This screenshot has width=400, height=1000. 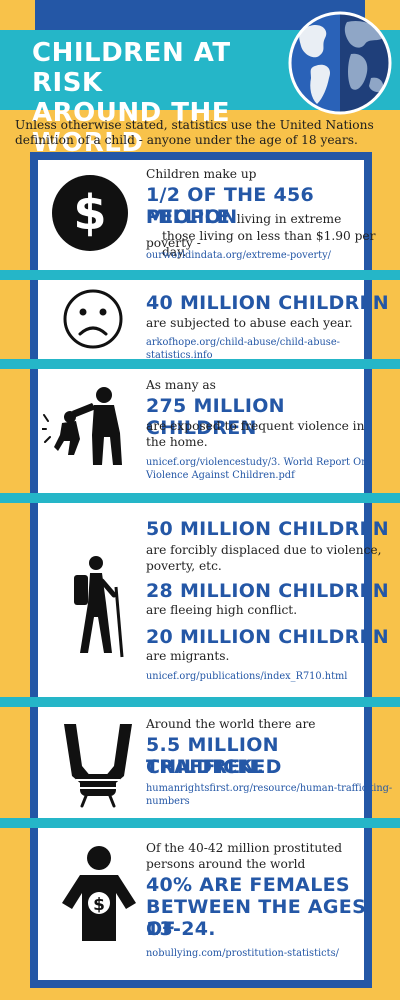 I want to click on violence-icon, so click(x=82, y=426).